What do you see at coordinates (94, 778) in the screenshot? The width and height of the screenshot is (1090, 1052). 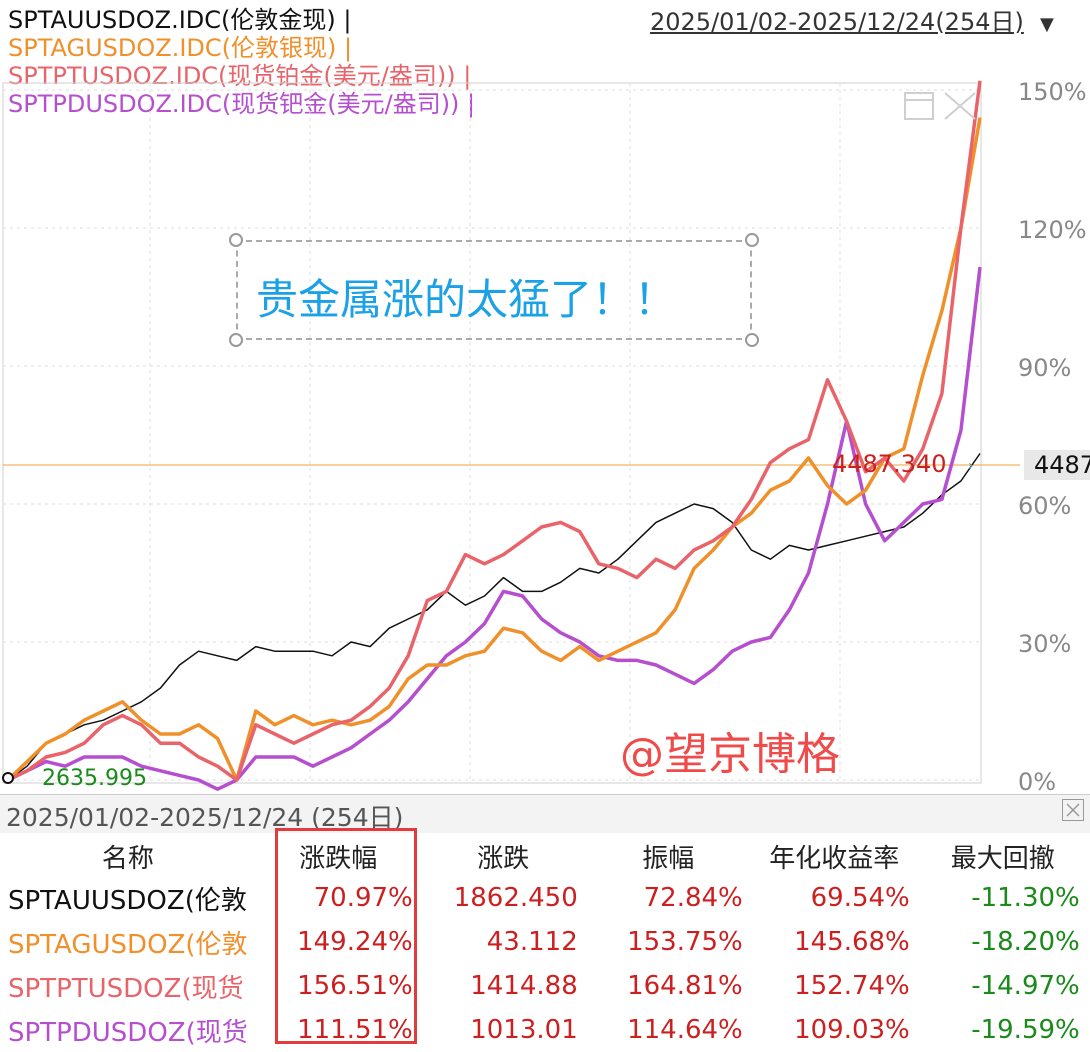 I see `start-price-label: 2635.995` at bounding box center [94, 778].